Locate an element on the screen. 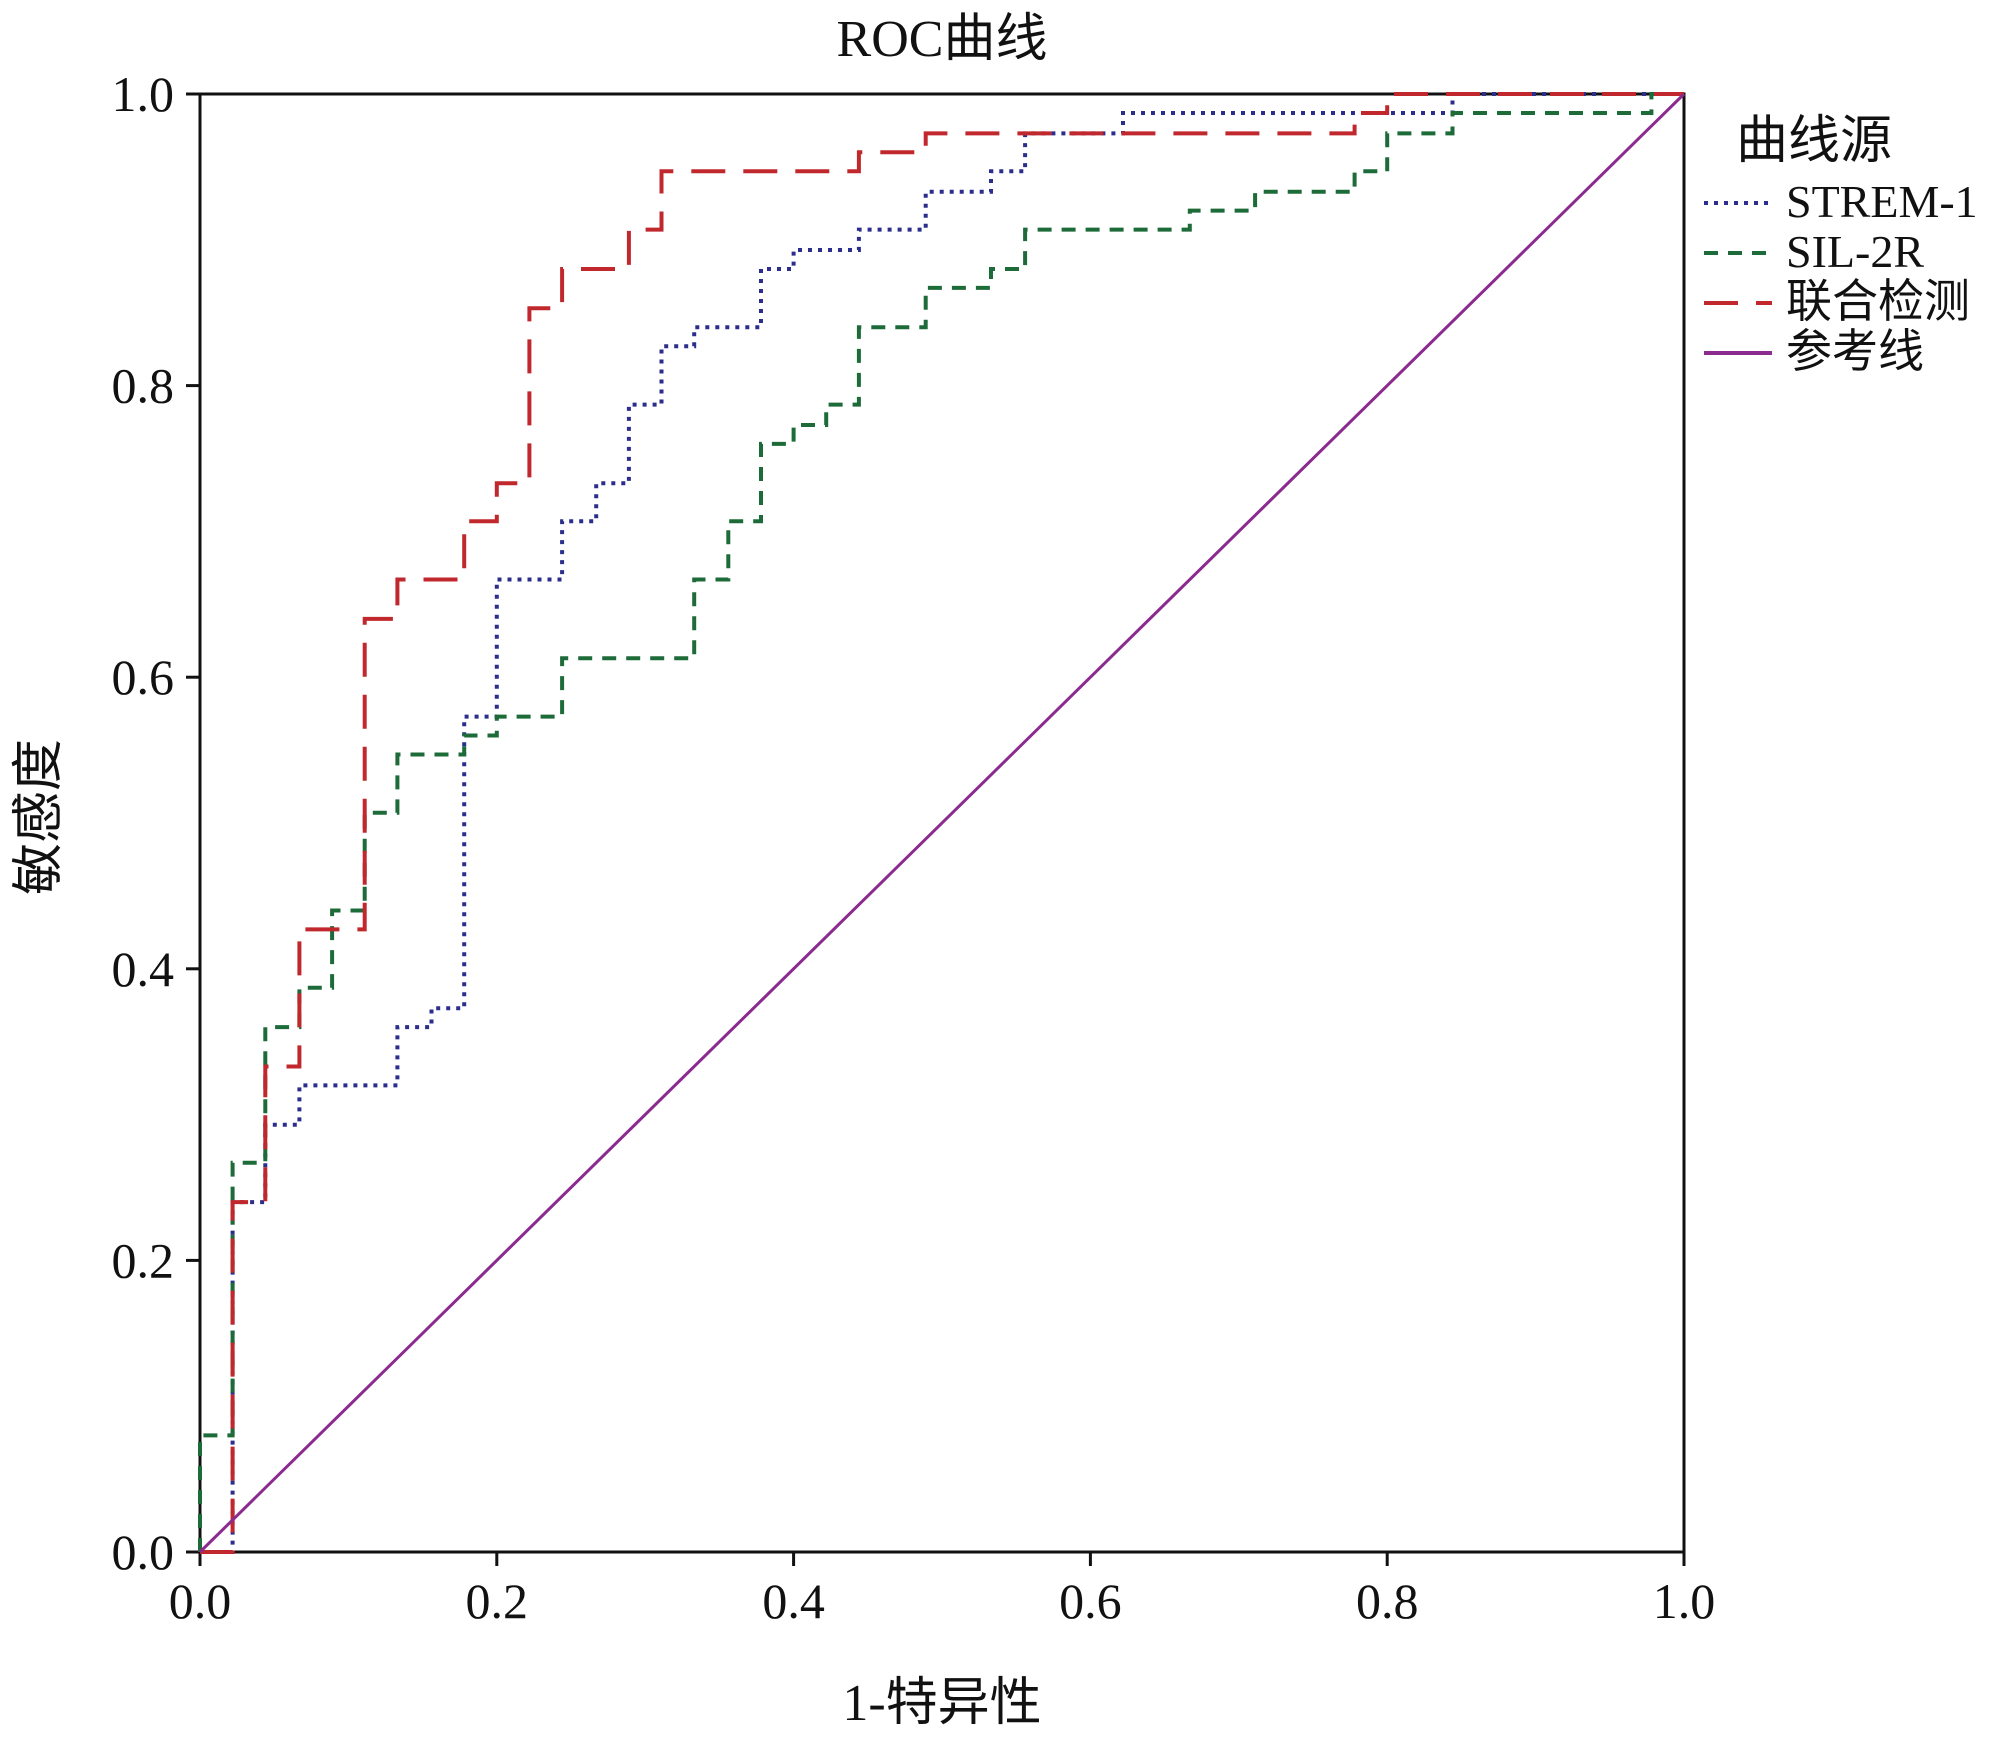  chart-title: ROC曲线 is located at coordinates (942, 39).